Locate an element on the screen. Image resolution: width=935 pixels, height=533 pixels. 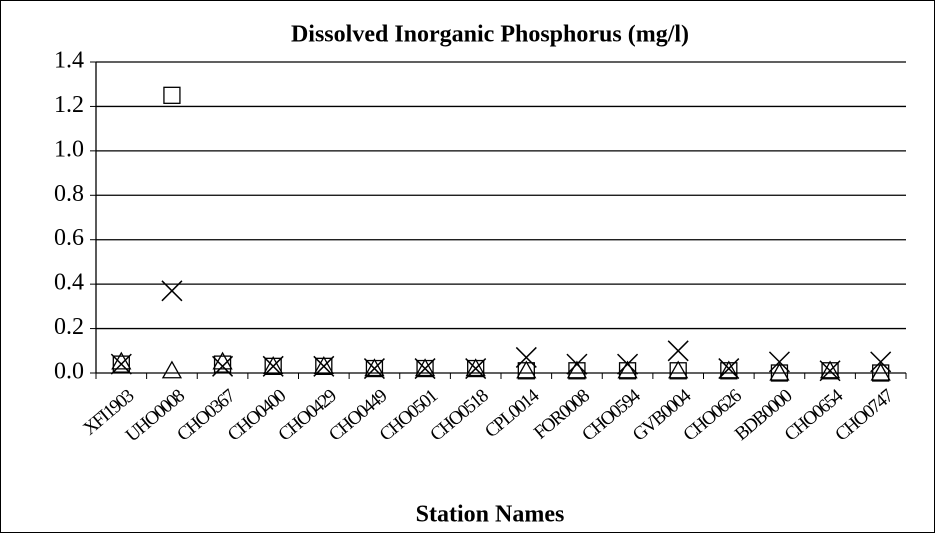
chart-title: Dissolved Inorganic Phosphorus (mg/l) is located at coordinates (490, 35).